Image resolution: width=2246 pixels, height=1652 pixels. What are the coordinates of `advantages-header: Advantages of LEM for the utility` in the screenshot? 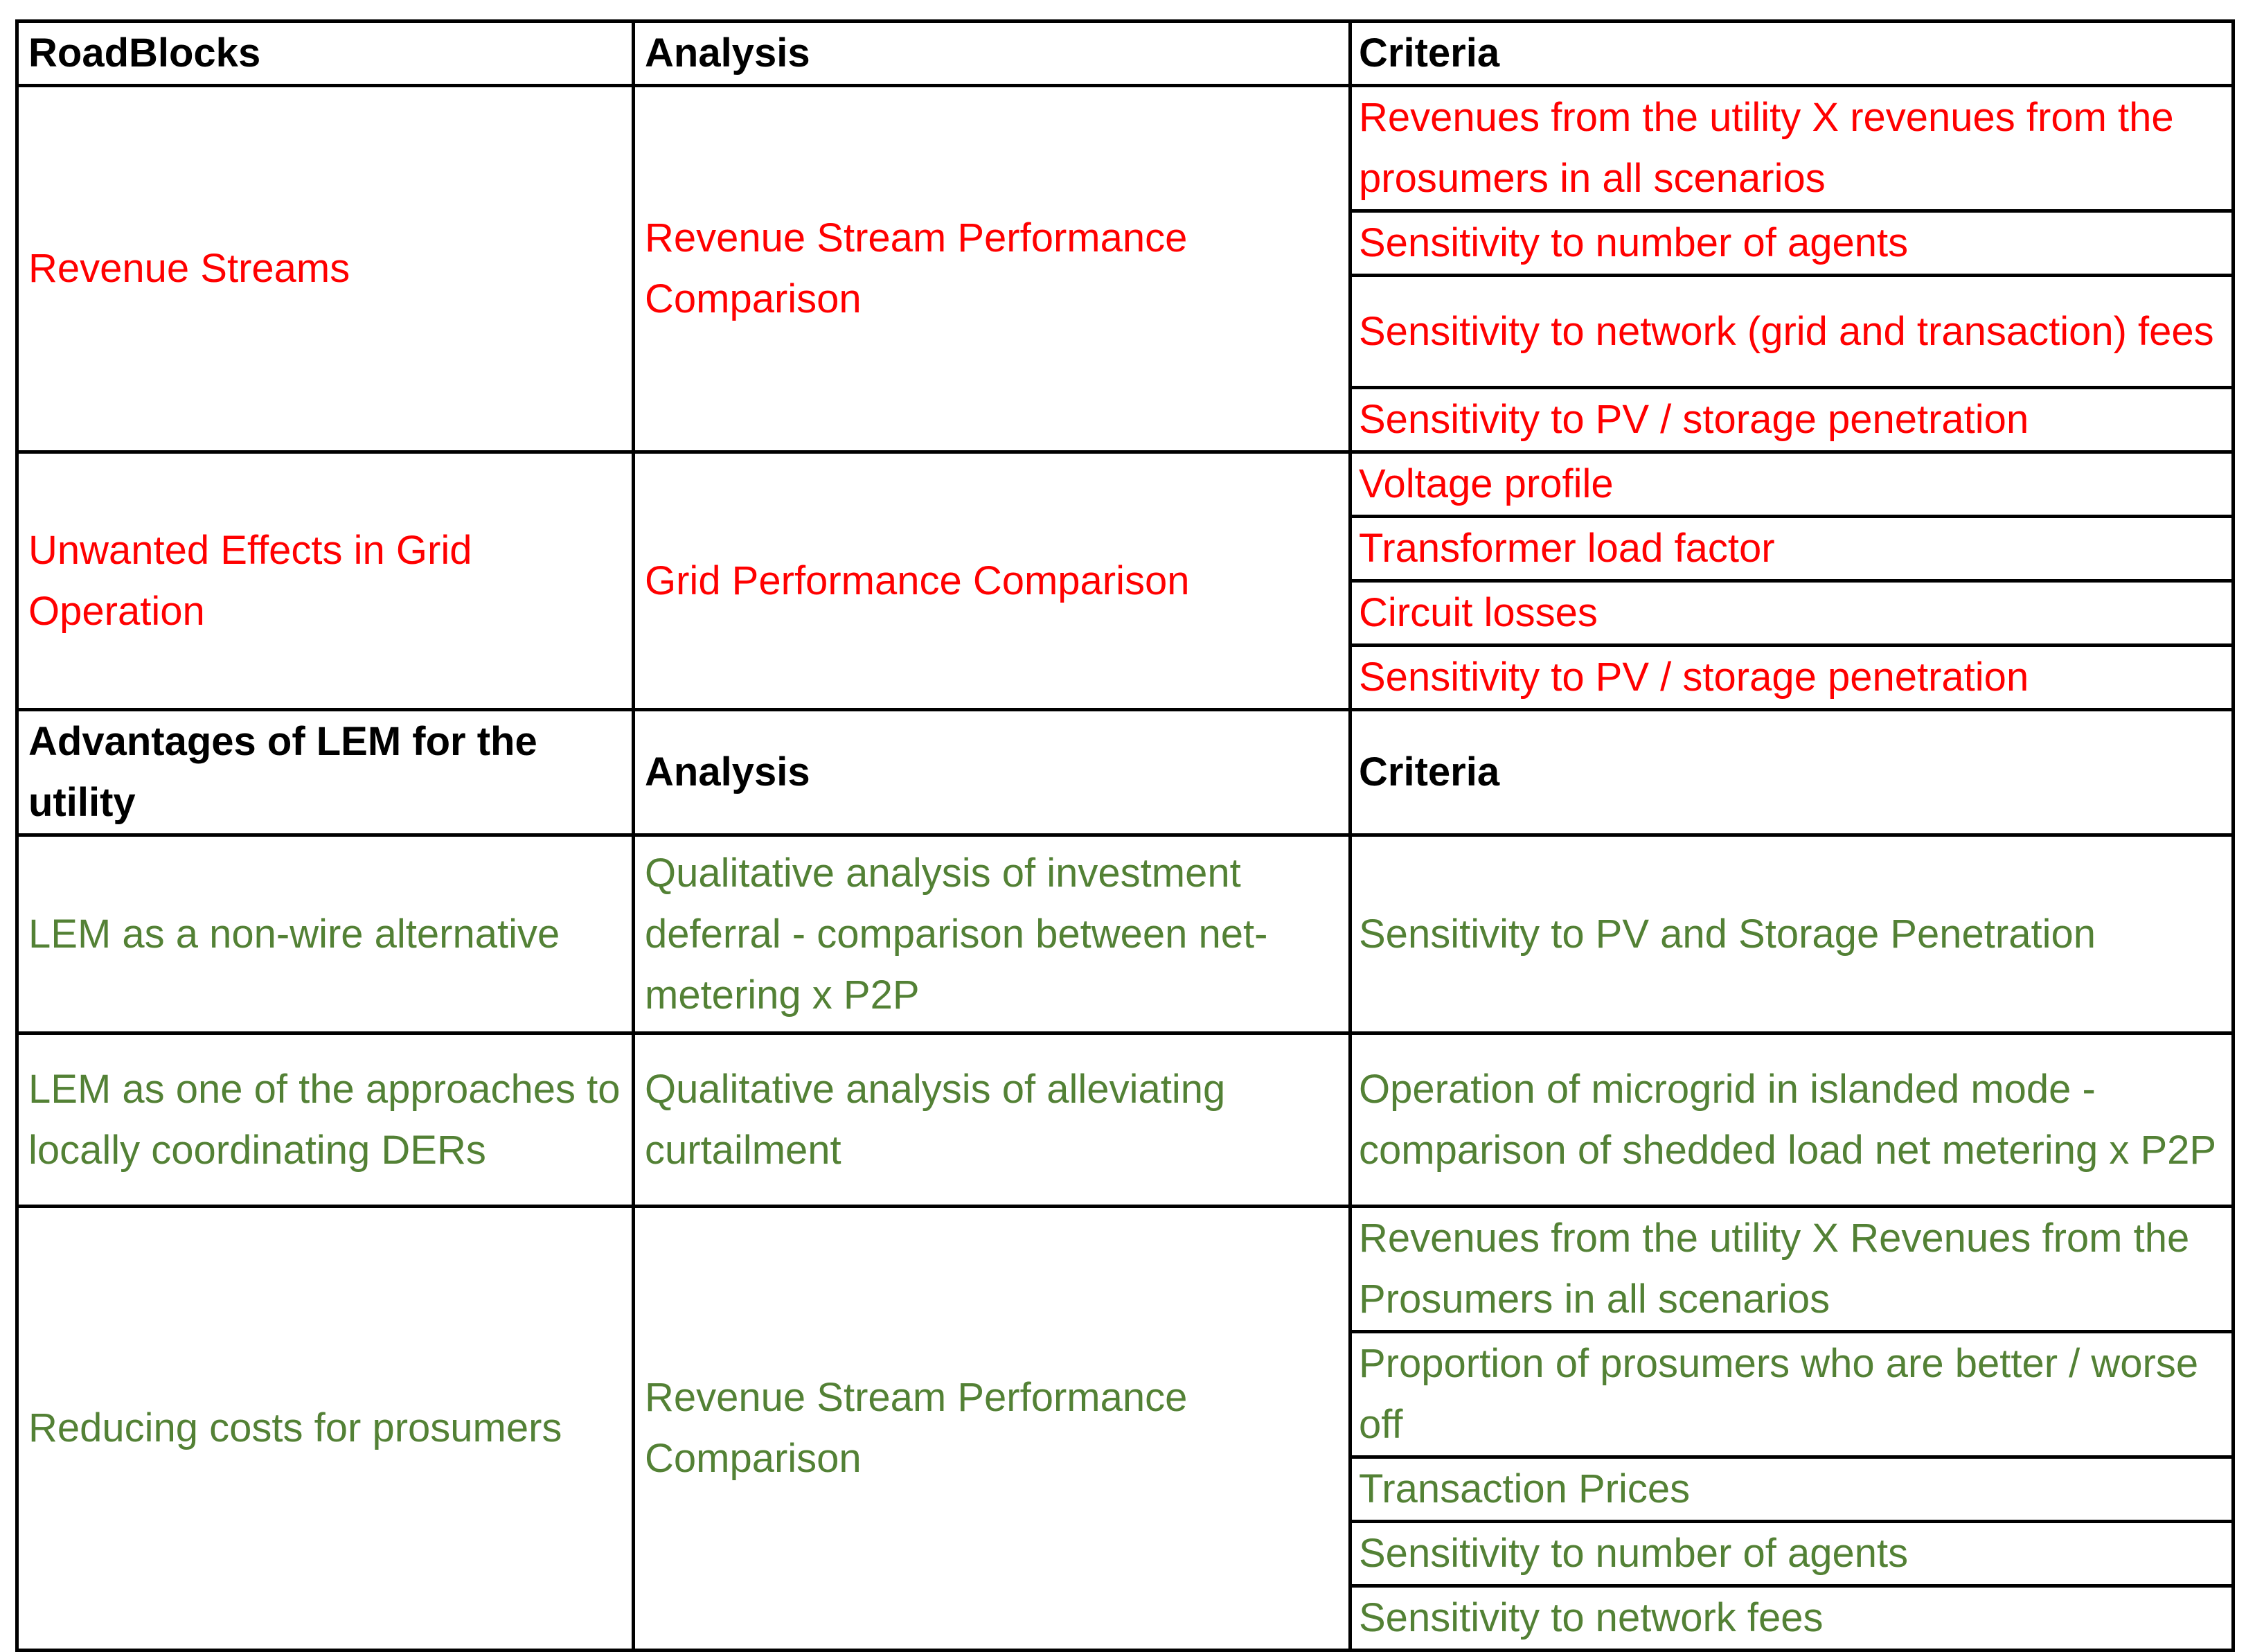 It's located at (325, 772).